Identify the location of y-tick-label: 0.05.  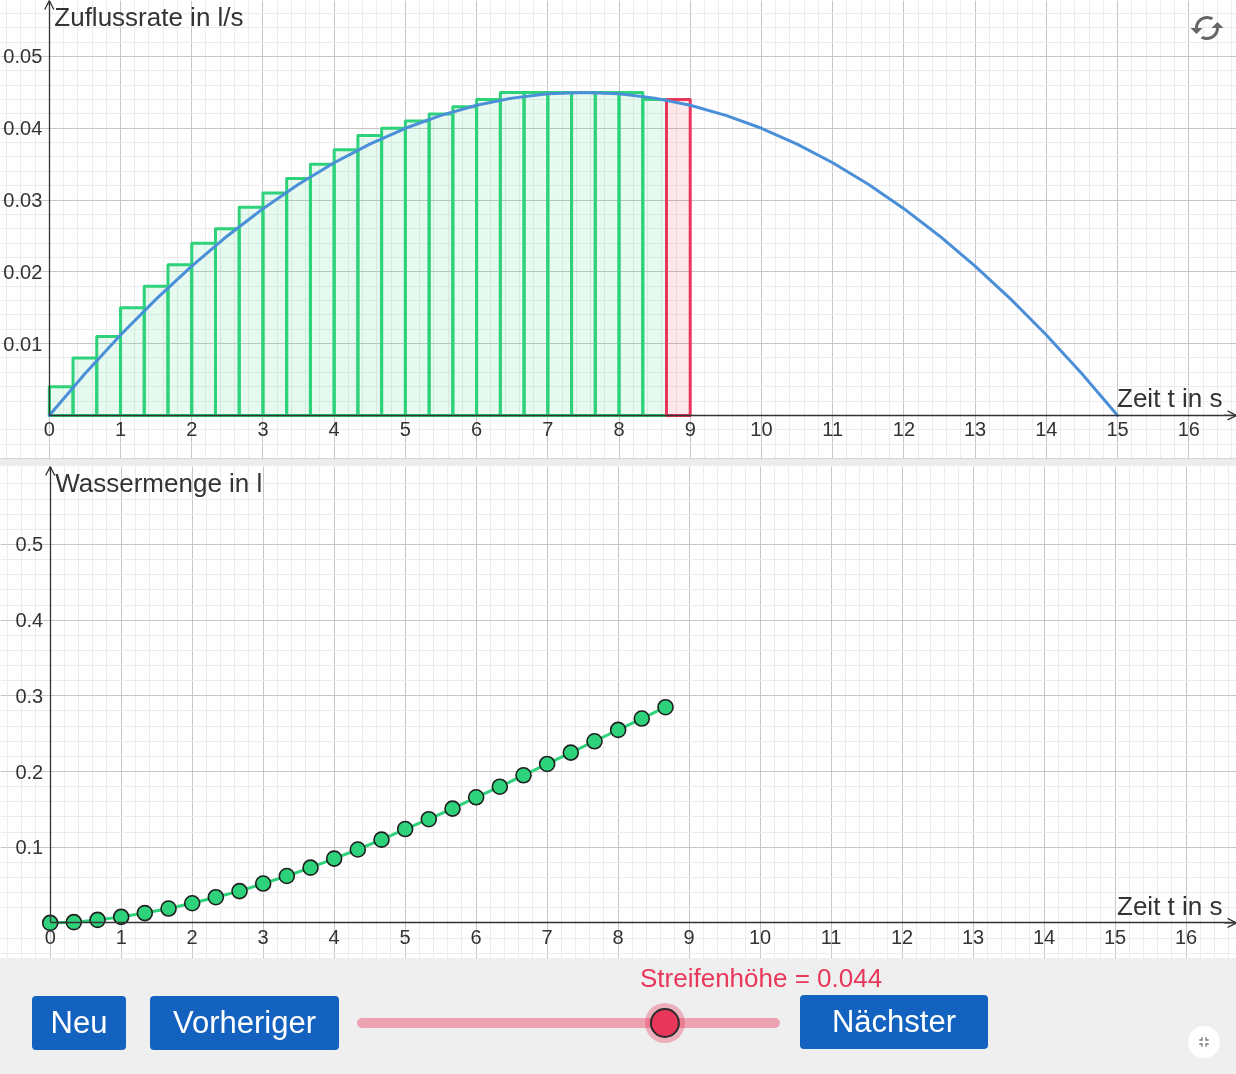
(23, 56).